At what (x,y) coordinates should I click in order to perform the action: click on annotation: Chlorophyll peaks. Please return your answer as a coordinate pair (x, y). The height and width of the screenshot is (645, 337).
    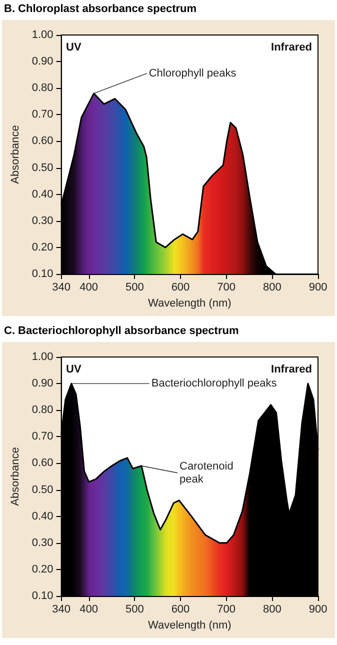
    Looking at the image, I should click on (192, 73).